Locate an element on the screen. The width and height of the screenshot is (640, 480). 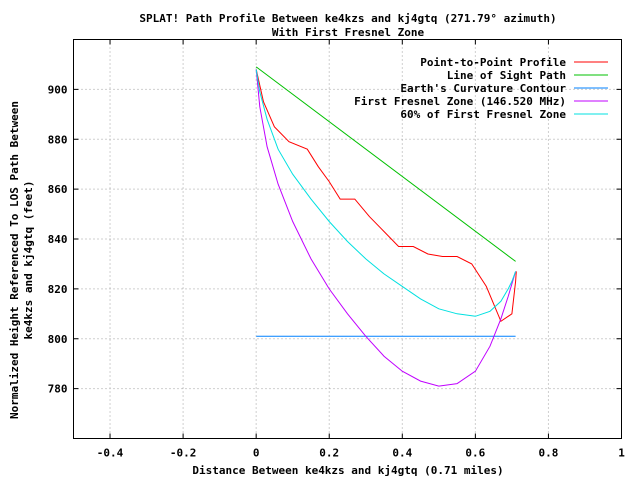
y-tick-label: 820 is located at coordinates (58, 289).